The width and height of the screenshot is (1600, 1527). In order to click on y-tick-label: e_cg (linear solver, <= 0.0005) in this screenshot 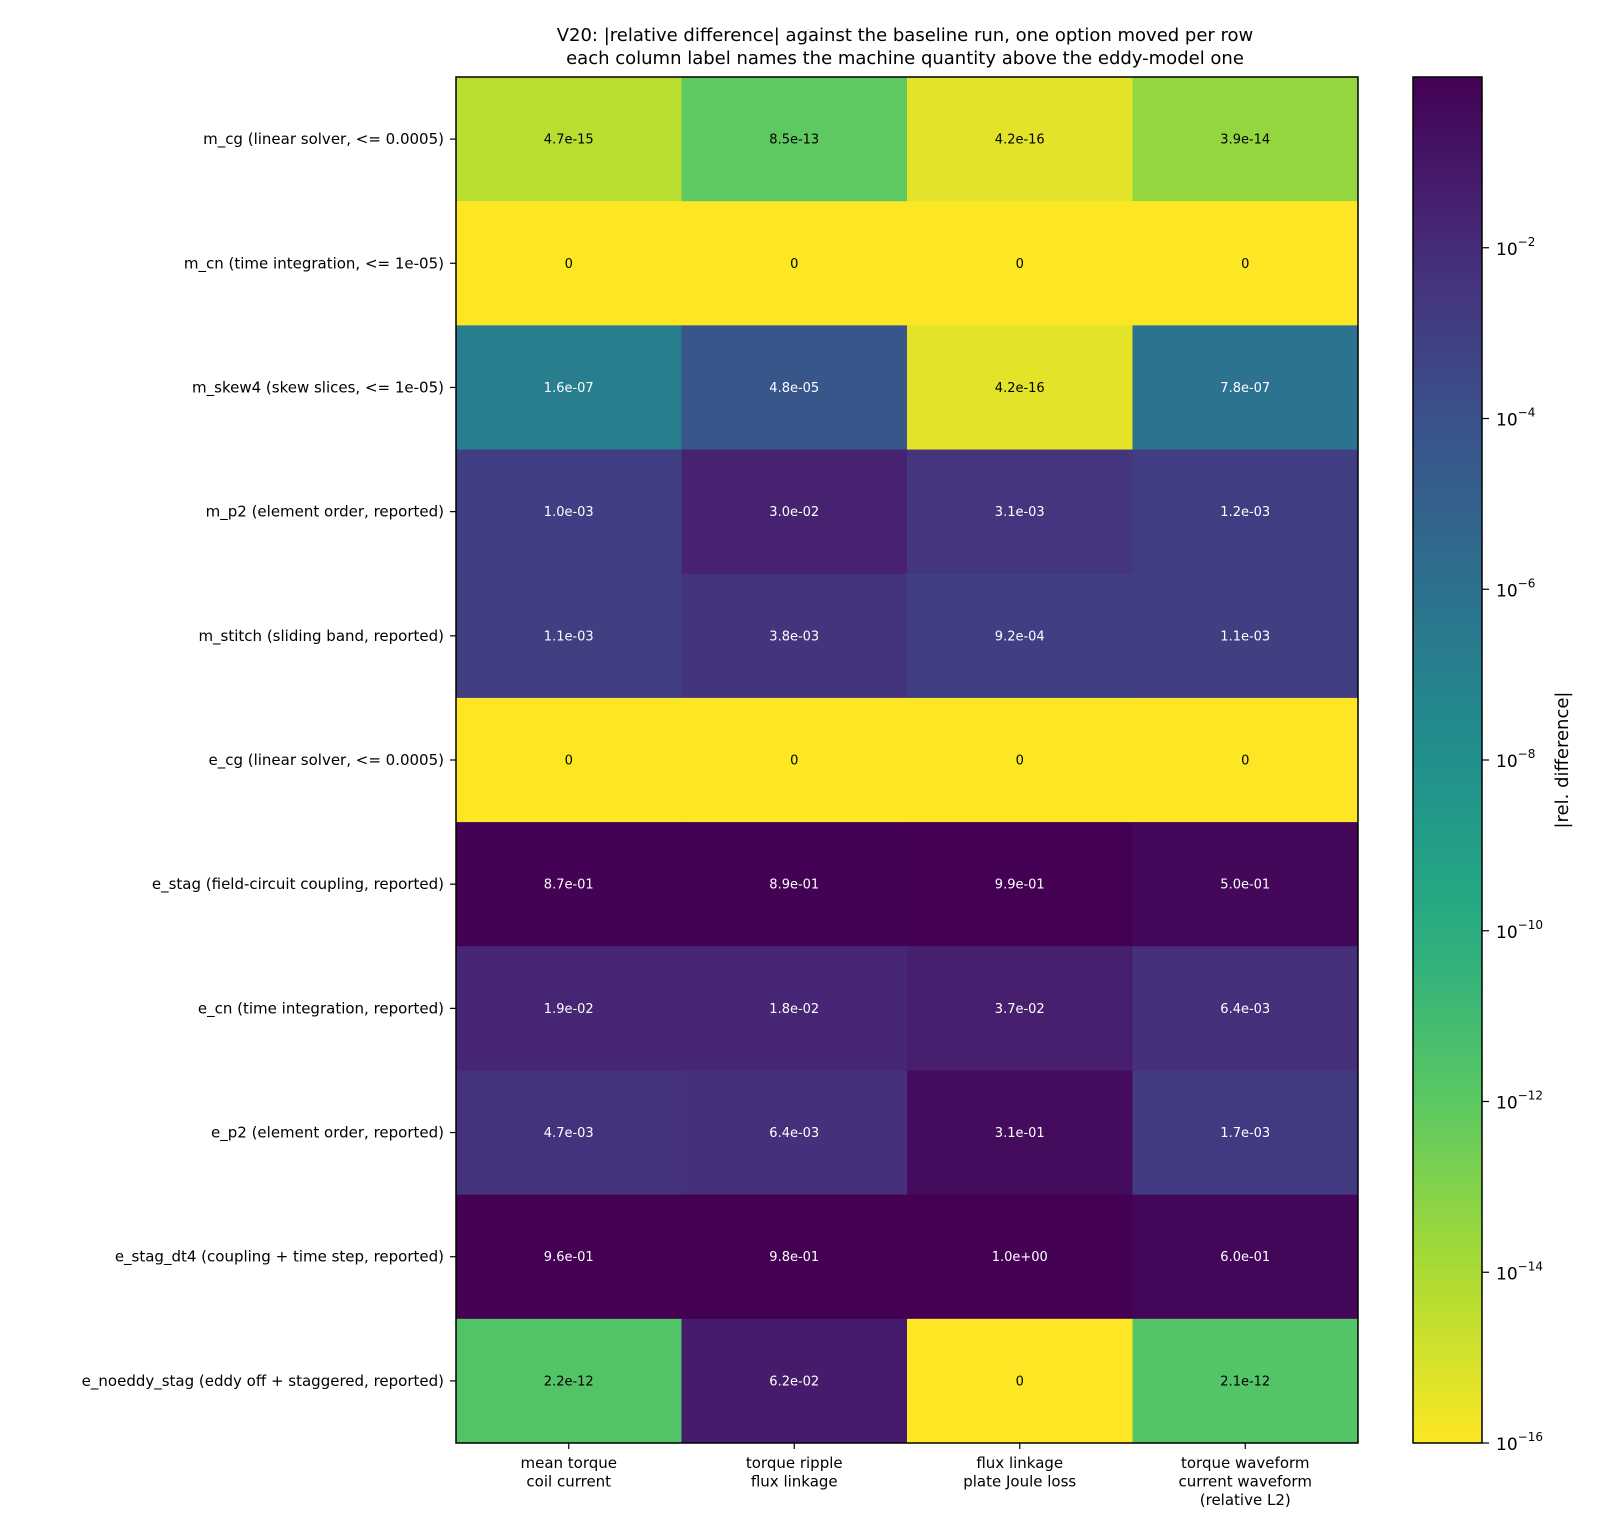, I will do `click(326, 760)`.